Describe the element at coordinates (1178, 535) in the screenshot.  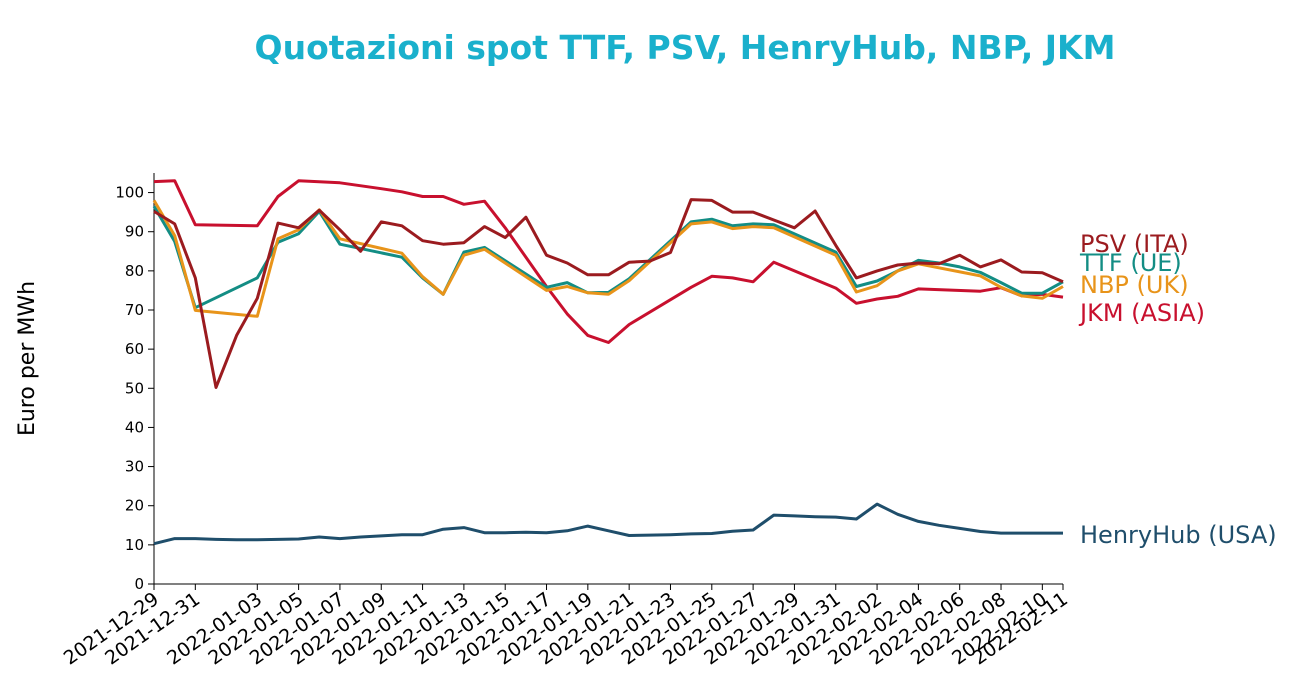
I see `series-label-henryhub-usa: HenryHub (USA)` at that location.